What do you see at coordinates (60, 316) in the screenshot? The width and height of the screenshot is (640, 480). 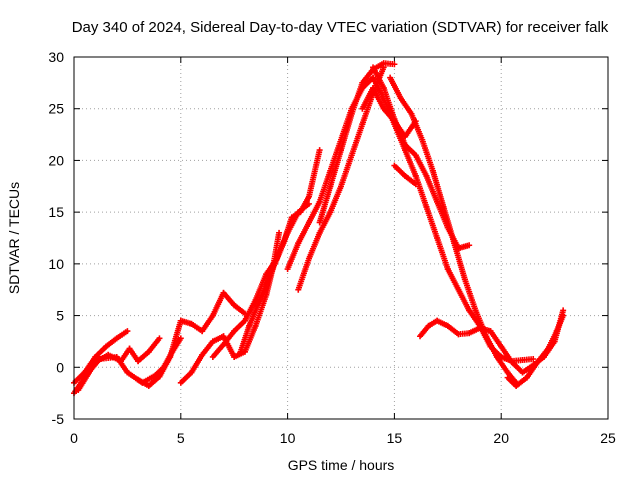 I see `y-tick-label: 5` at bounding box center [60, 316].